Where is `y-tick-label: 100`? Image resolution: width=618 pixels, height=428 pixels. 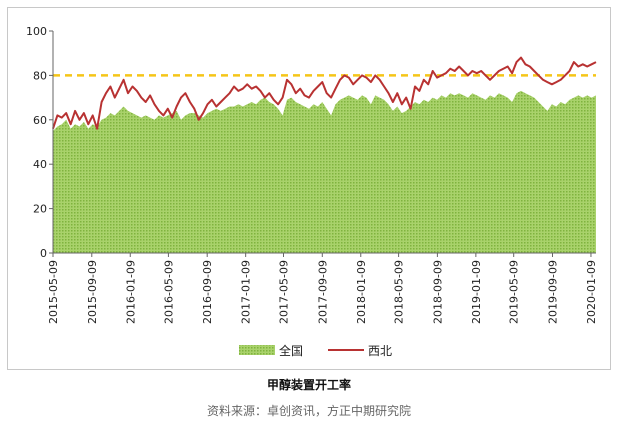
y-tick-label: 100 is located at coordinates (36, 31).